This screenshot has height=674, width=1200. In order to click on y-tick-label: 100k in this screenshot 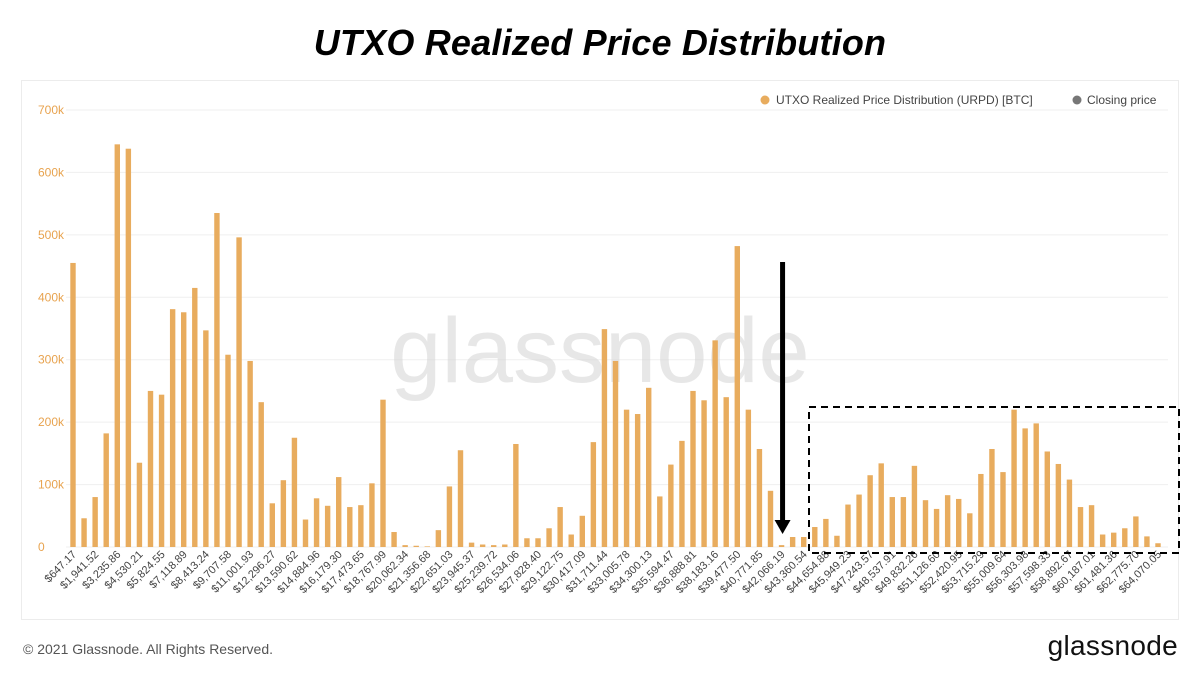, I will do `click(51, 485)`.